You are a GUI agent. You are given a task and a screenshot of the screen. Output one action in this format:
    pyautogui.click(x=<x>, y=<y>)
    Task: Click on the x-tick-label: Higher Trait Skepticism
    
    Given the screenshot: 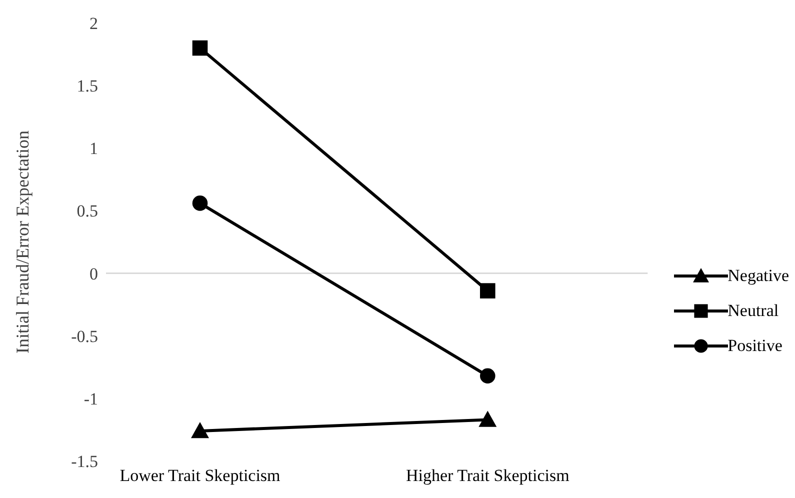 What is the action you would take?
    pyautogui.click(x=488, y=476)
    